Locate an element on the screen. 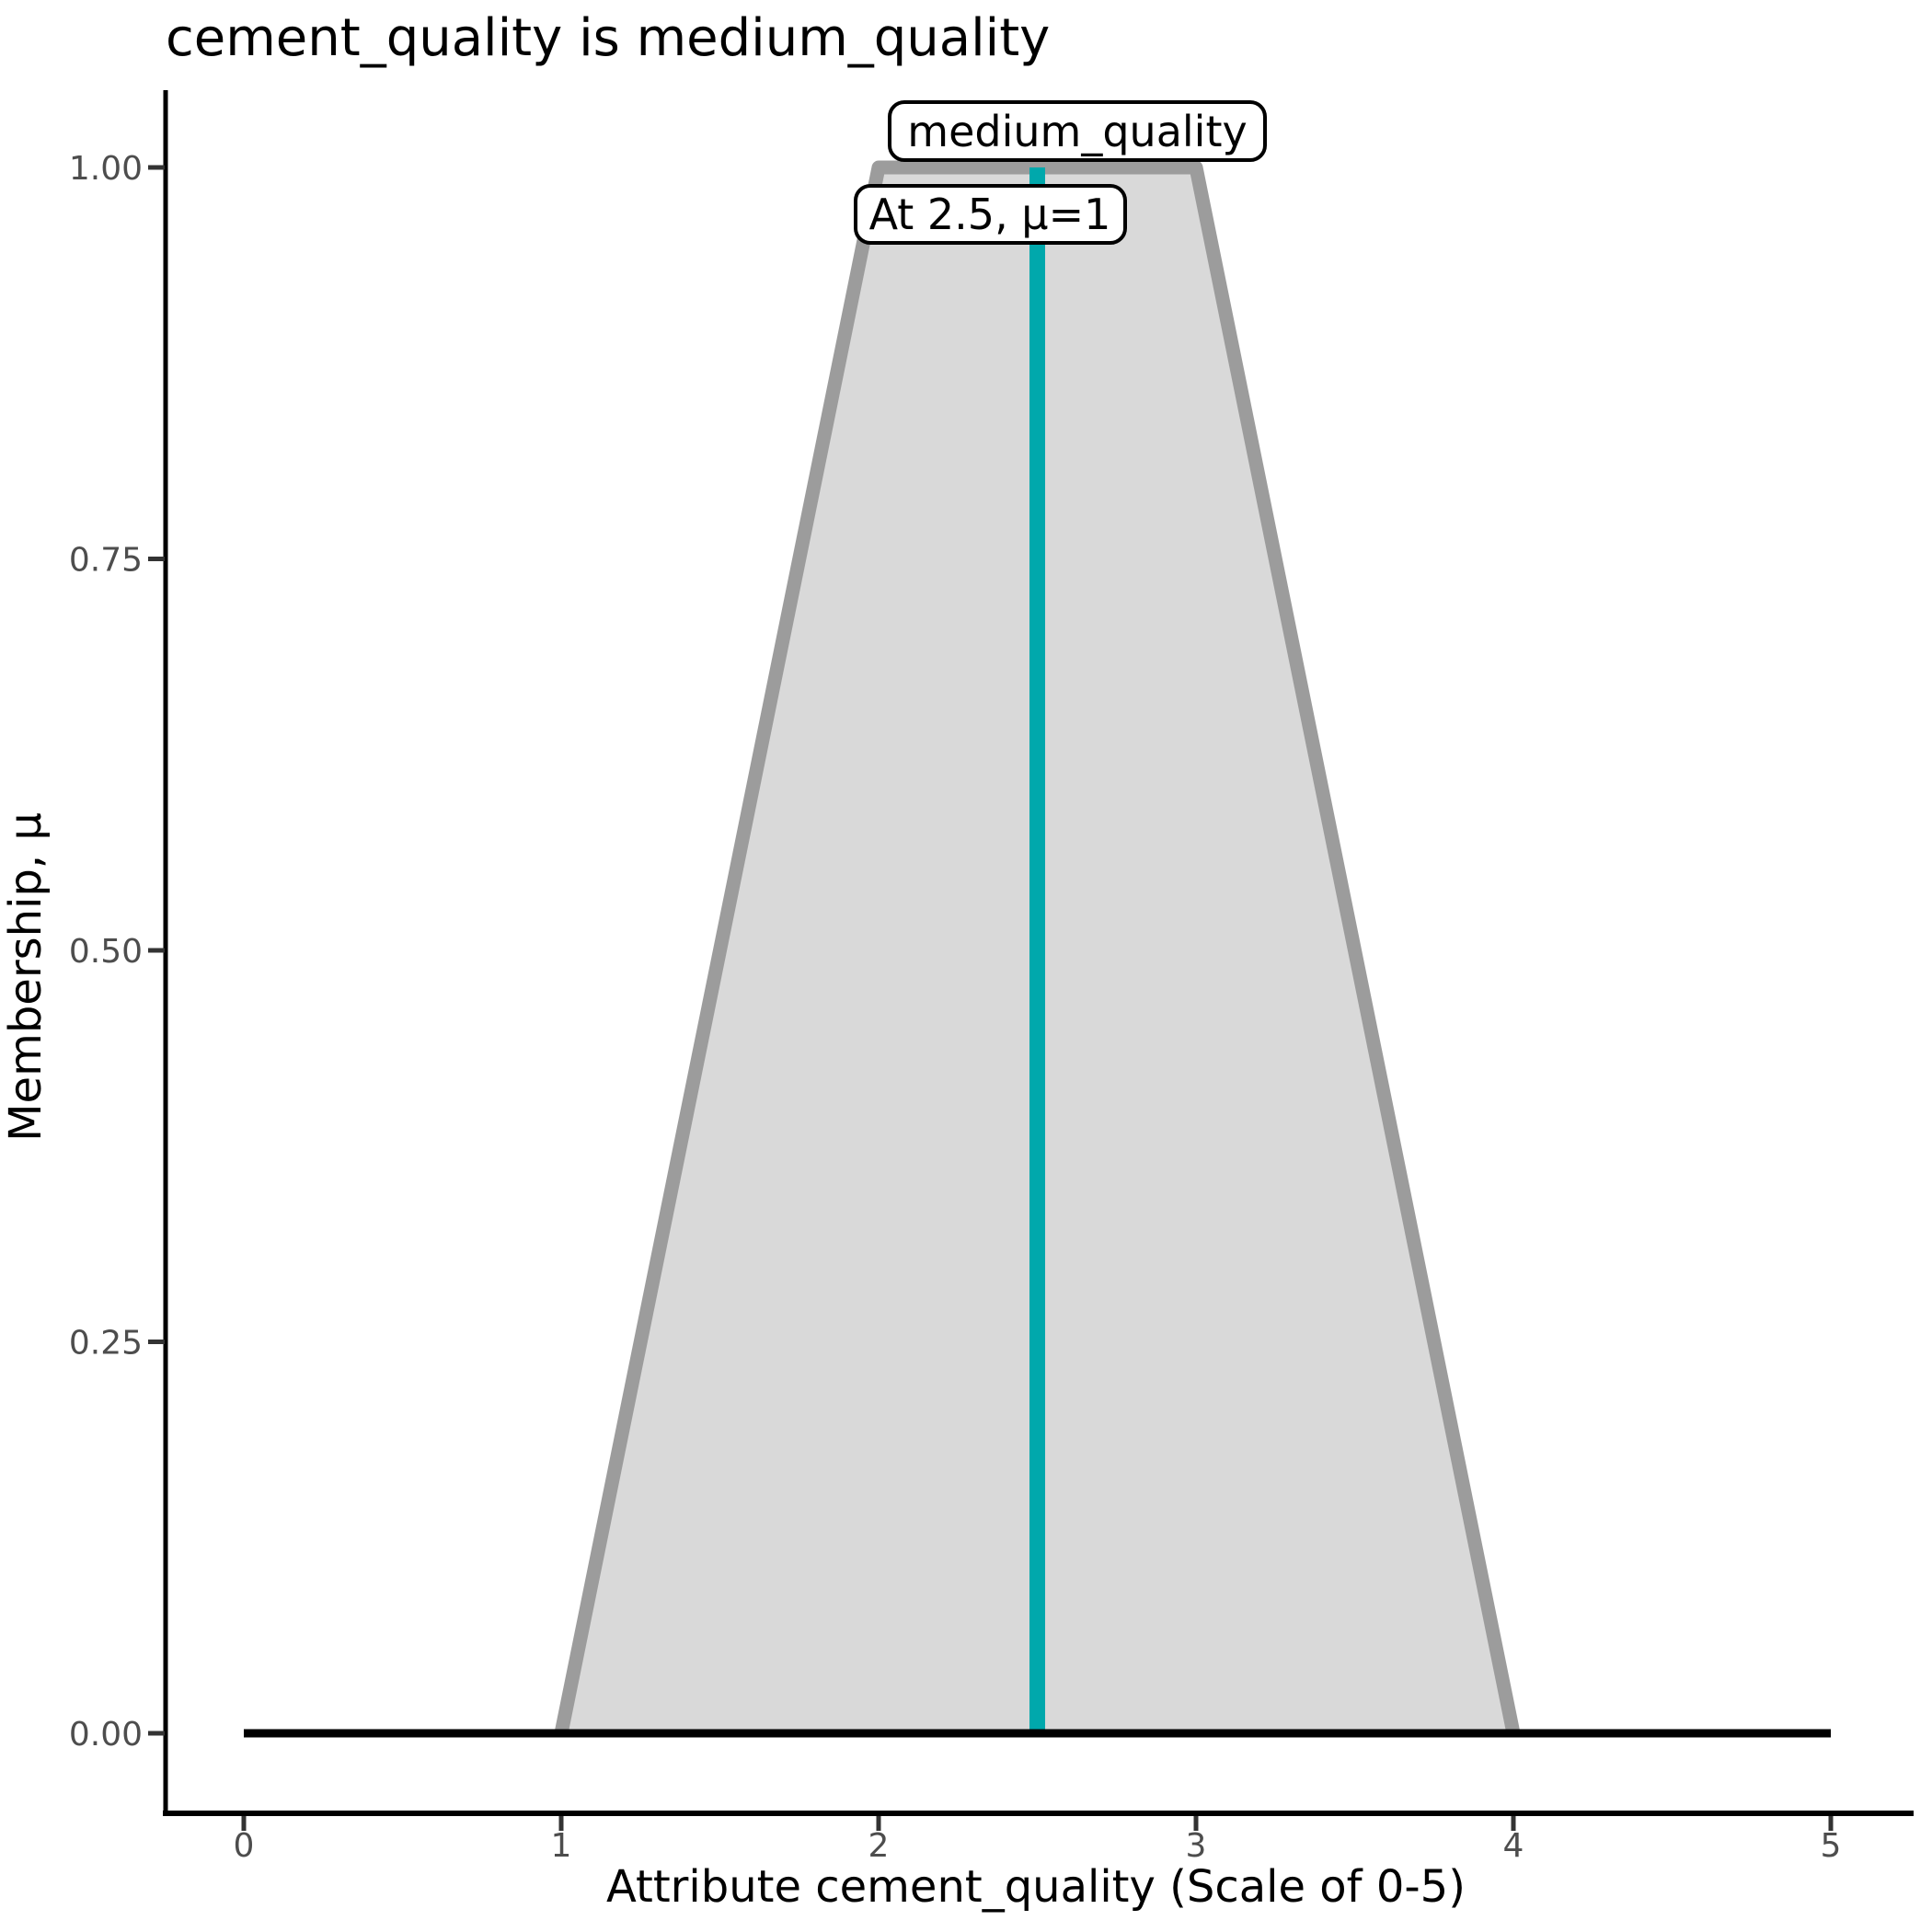 Image resolution: width=1932 pixels, height=1932 pixels. point-label-box is located at coordinates (991, 214).